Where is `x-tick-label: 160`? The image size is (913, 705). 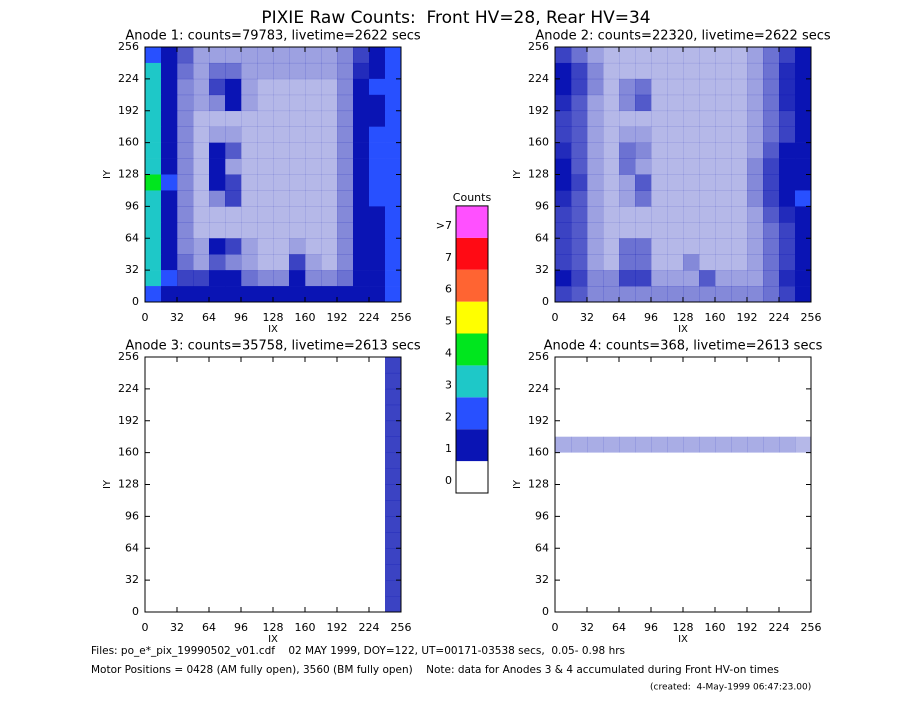
x-tick-label: 160 is located at coordinates (715, 627).